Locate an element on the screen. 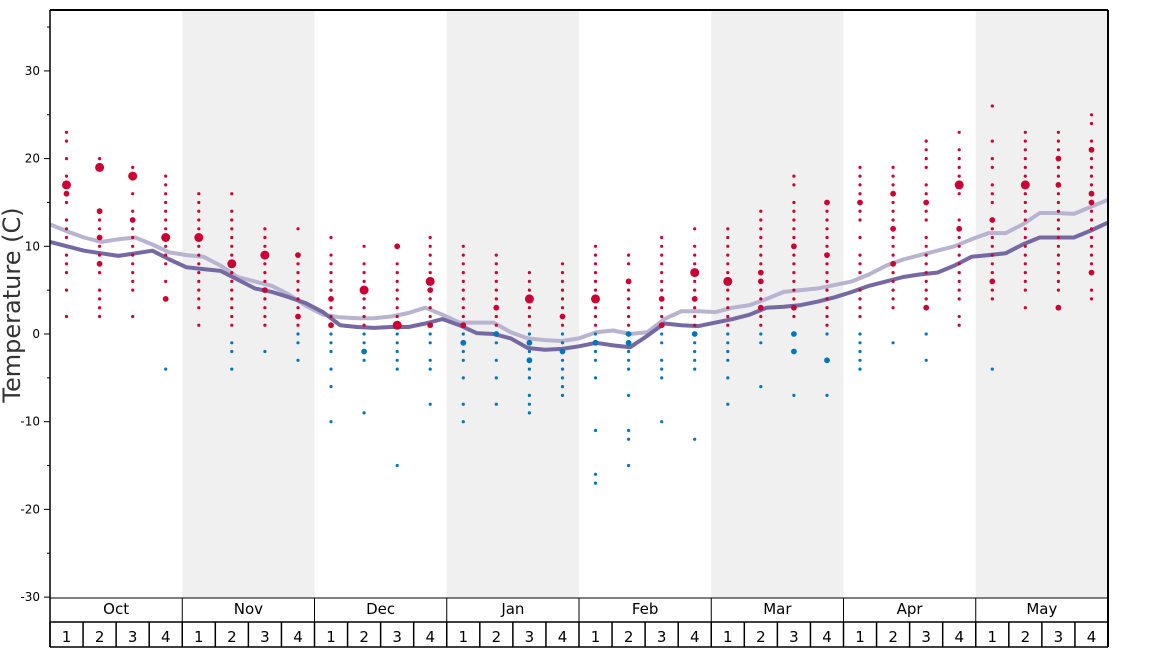 This screenshot has width=1168, height=648. week-label: 2 is located at coordinates (1026, 637).